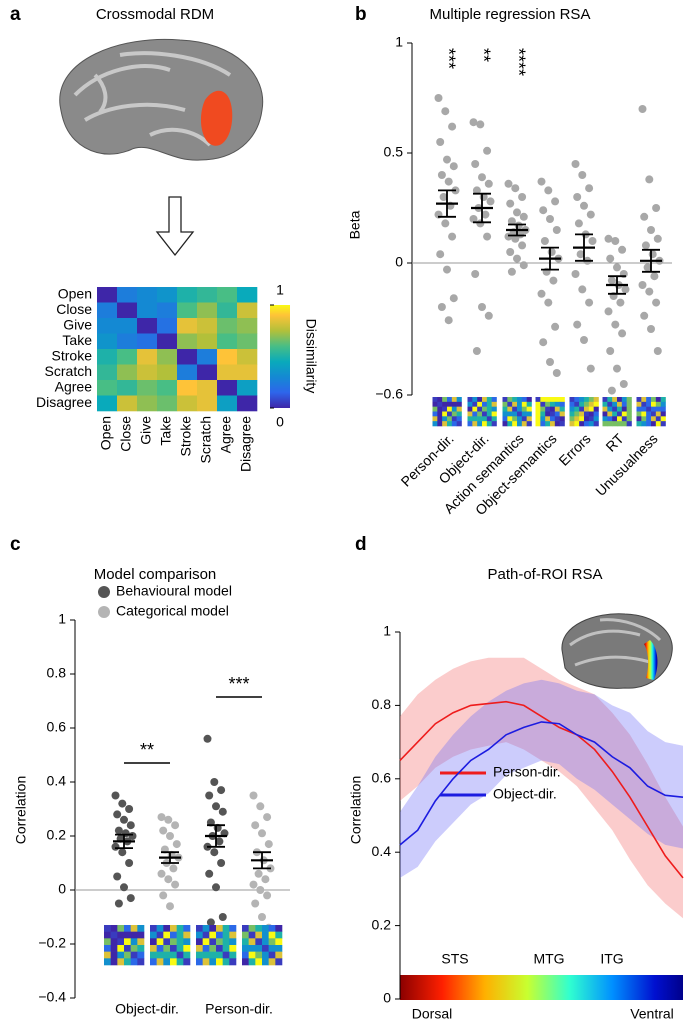 The height and width of the screenshot is (1026, 685). I want to click on arrow, so click(175, 226).